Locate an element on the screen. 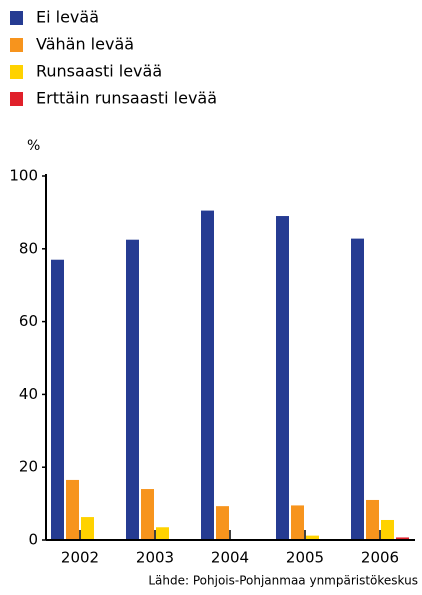  legend-label: Erttäin runsaasti levää is located at coordinates (126, 98).